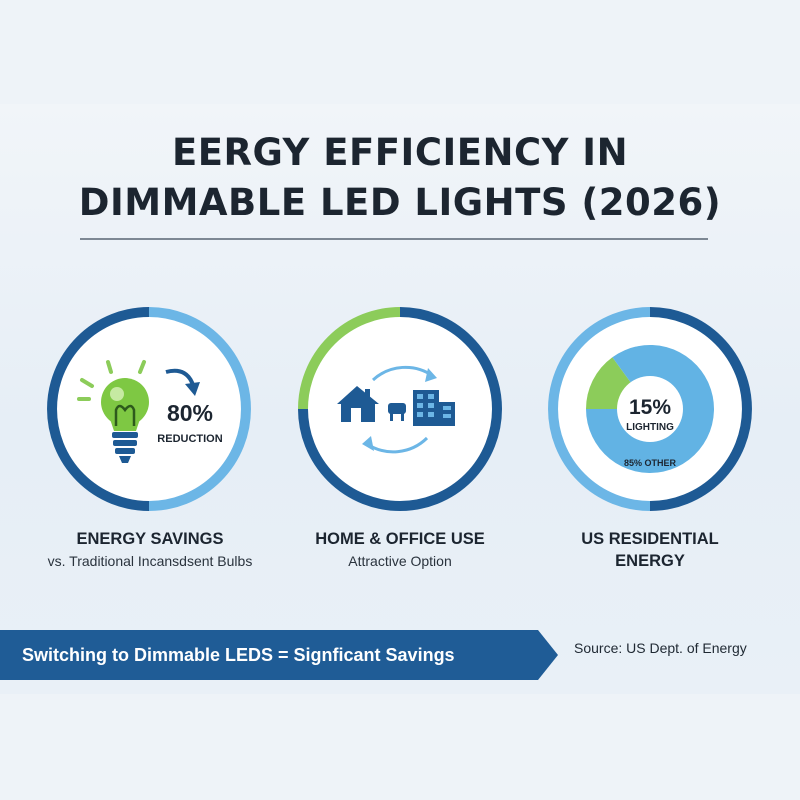 The height and width of the screenshot is (800, 800). I want to click on home-office-subtitle: Attractive Option, so click(400, 561).